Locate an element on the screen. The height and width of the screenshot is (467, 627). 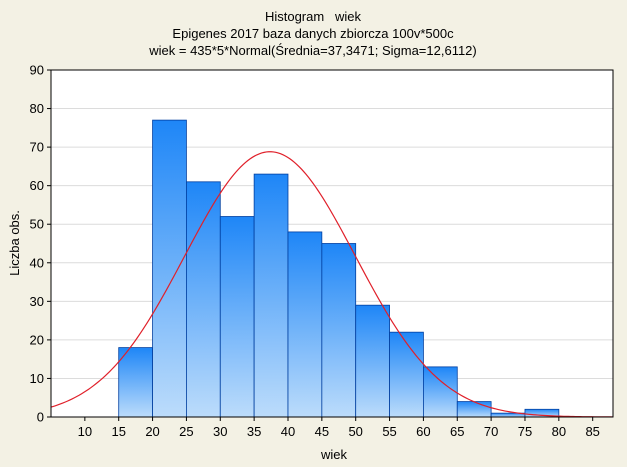
y-axis-title: Liczba obs. is located at coordinates (14, 243).